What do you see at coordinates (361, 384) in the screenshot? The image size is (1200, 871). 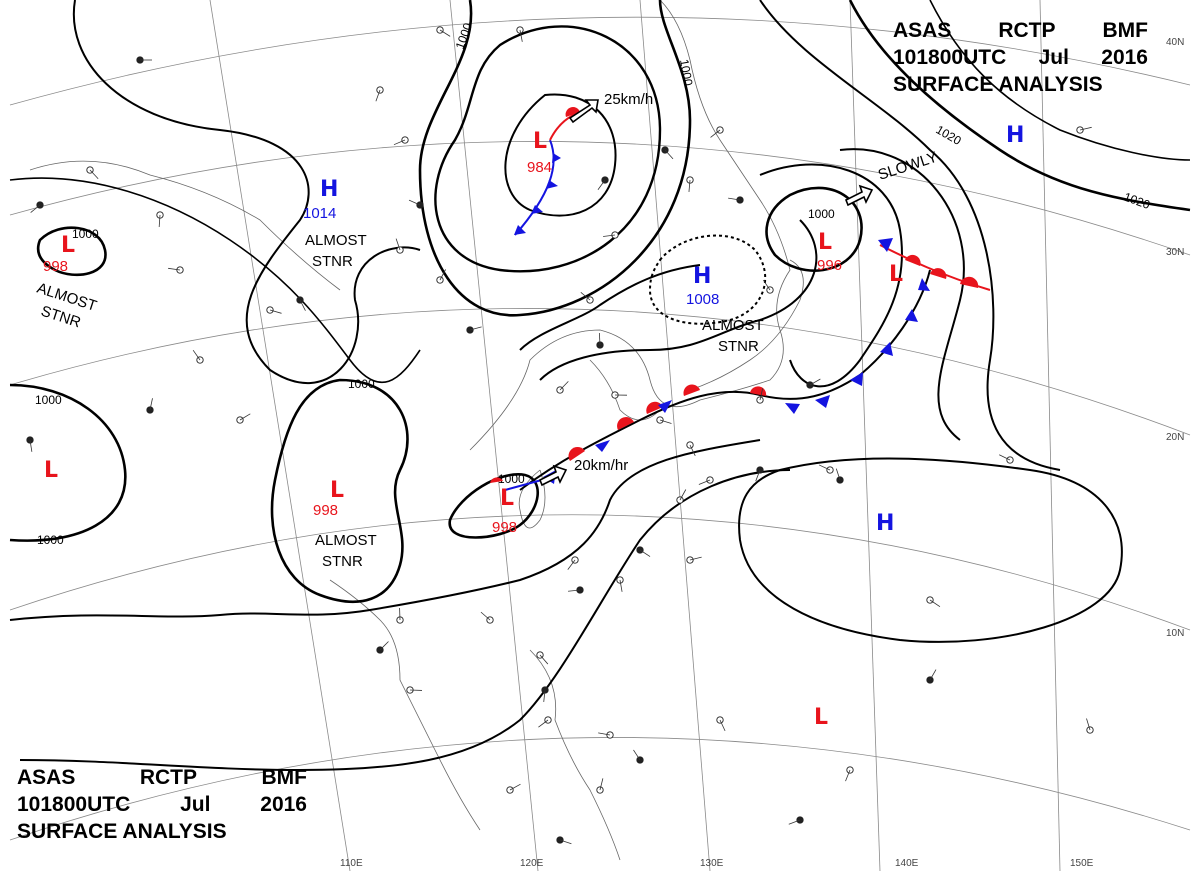 I see `isobar-label-1000-f: 1000` at bounding box center [361, 384].